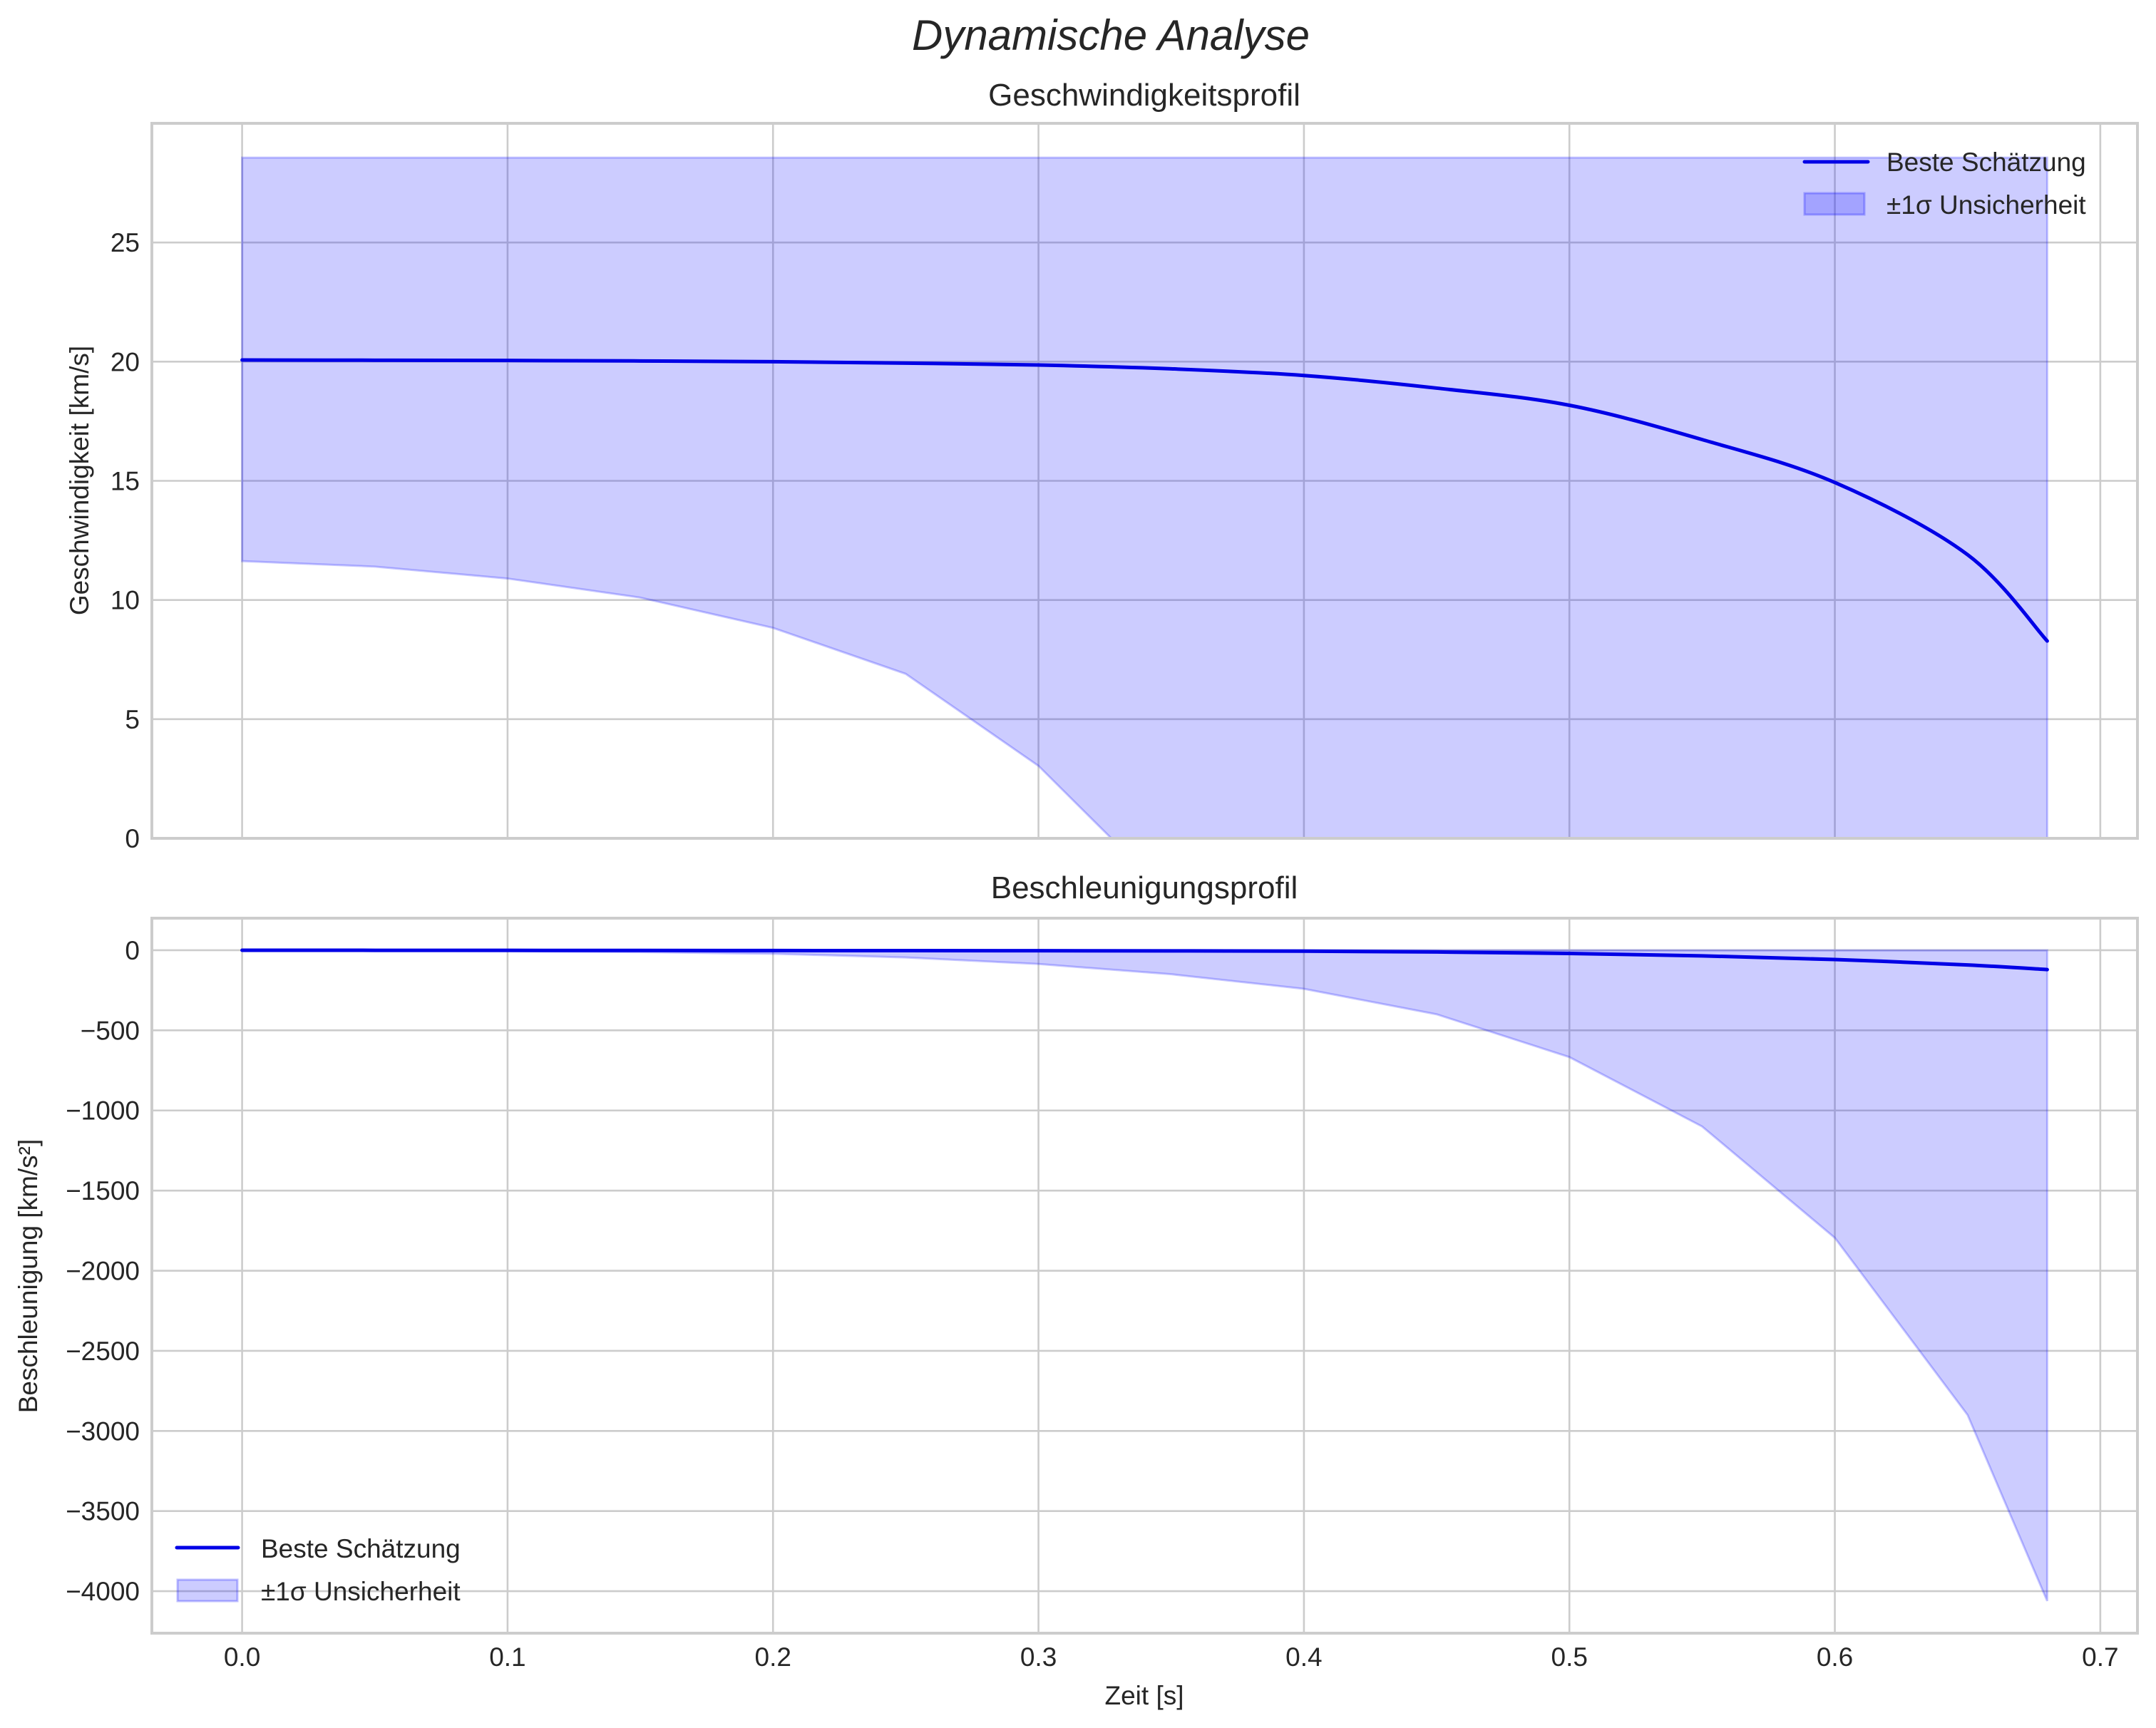  Describe the element at coordinates (125, 481) in the screenshot. I see `y-tick-label: 15` at that location.